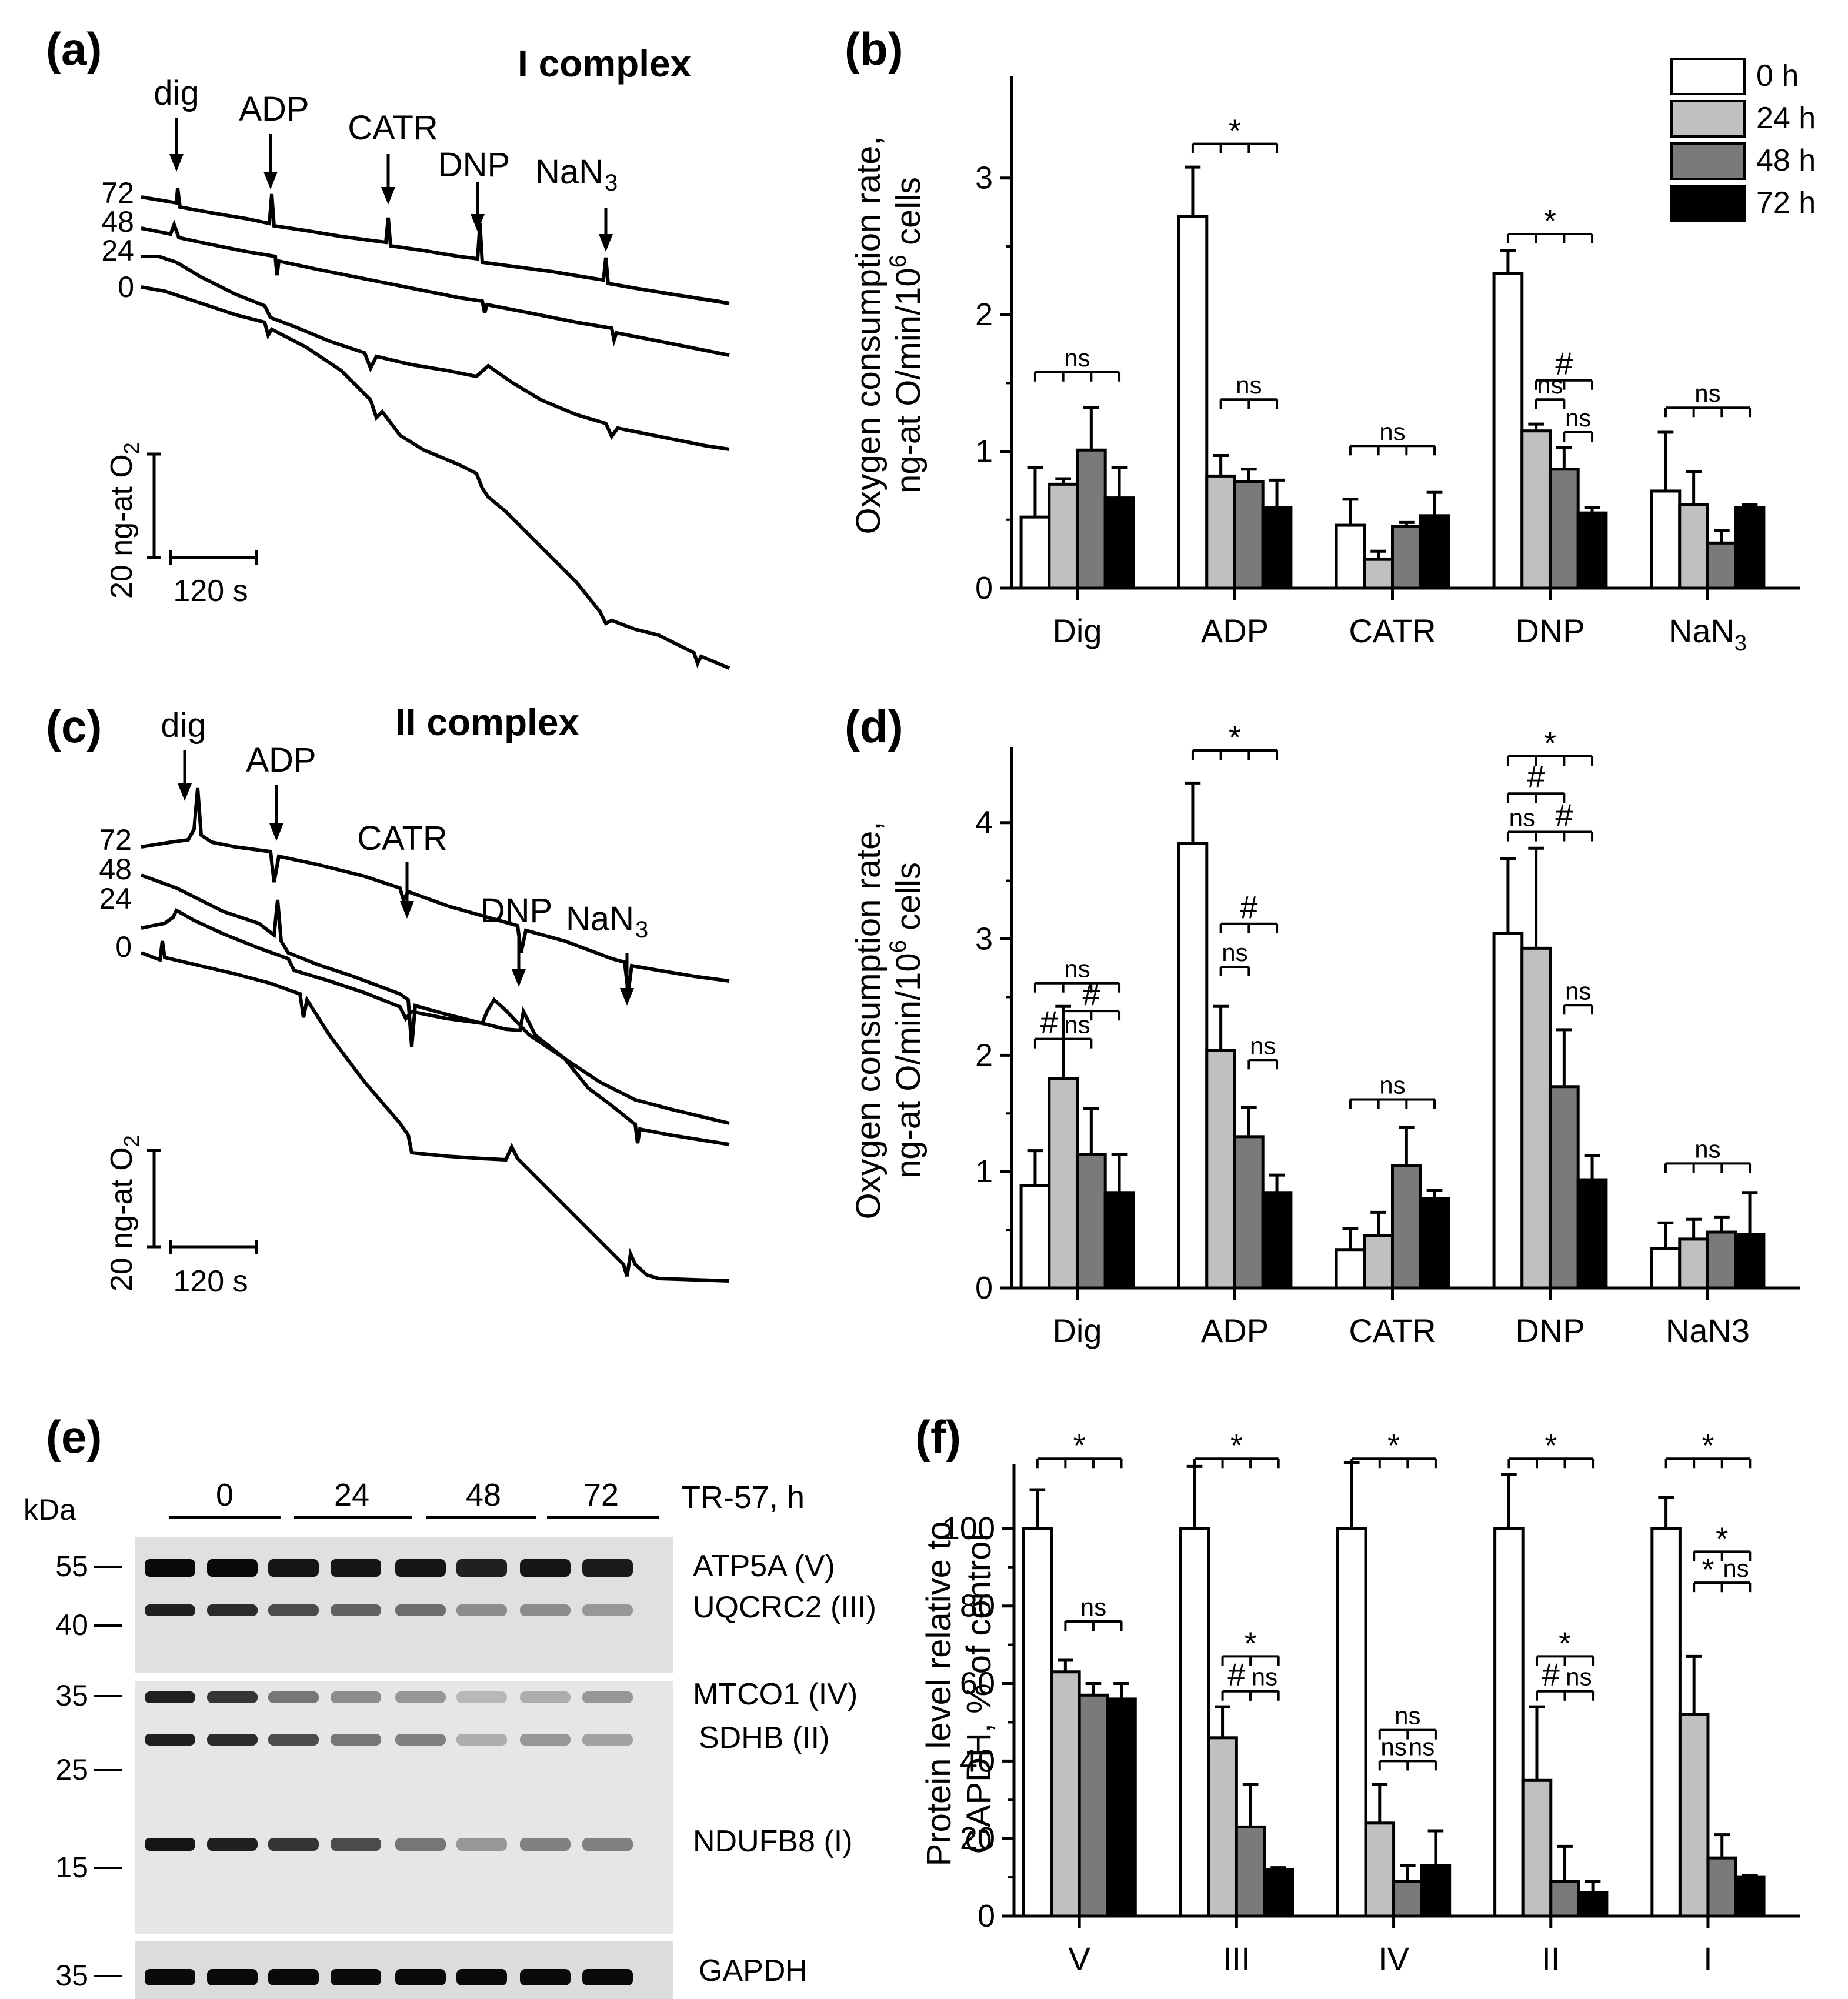  I want to click on x-tick-label-b-3: DNP, so click(1550, 630).